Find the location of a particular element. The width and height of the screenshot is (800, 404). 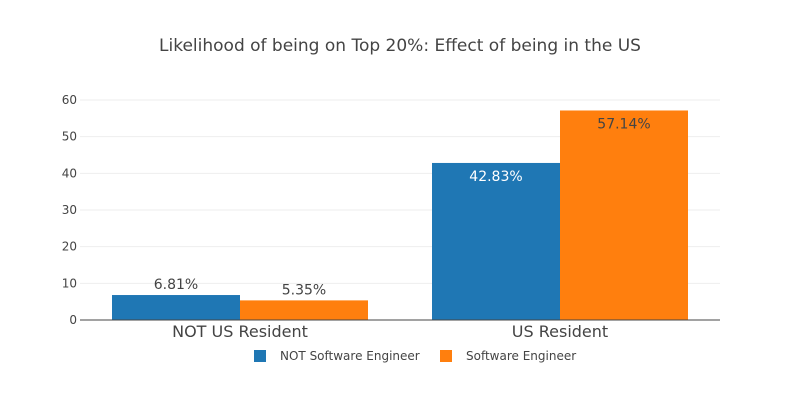

legend-label: Software Engineer is located at coordinates (521, 356).